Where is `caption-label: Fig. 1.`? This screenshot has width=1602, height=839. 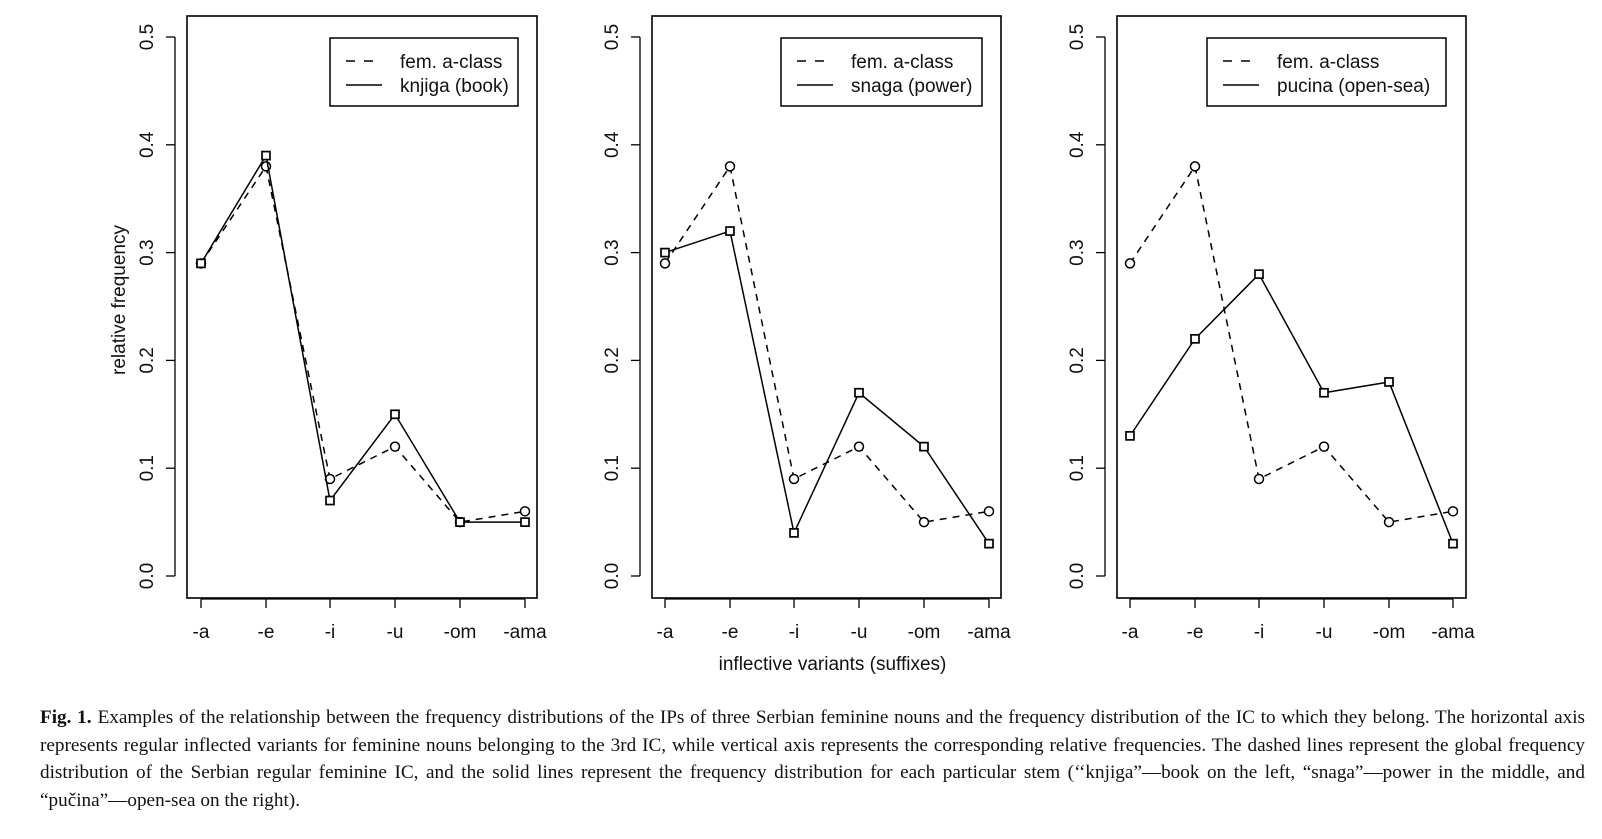
caption-label: Fig. 1. is located at coordinates (66, 717).